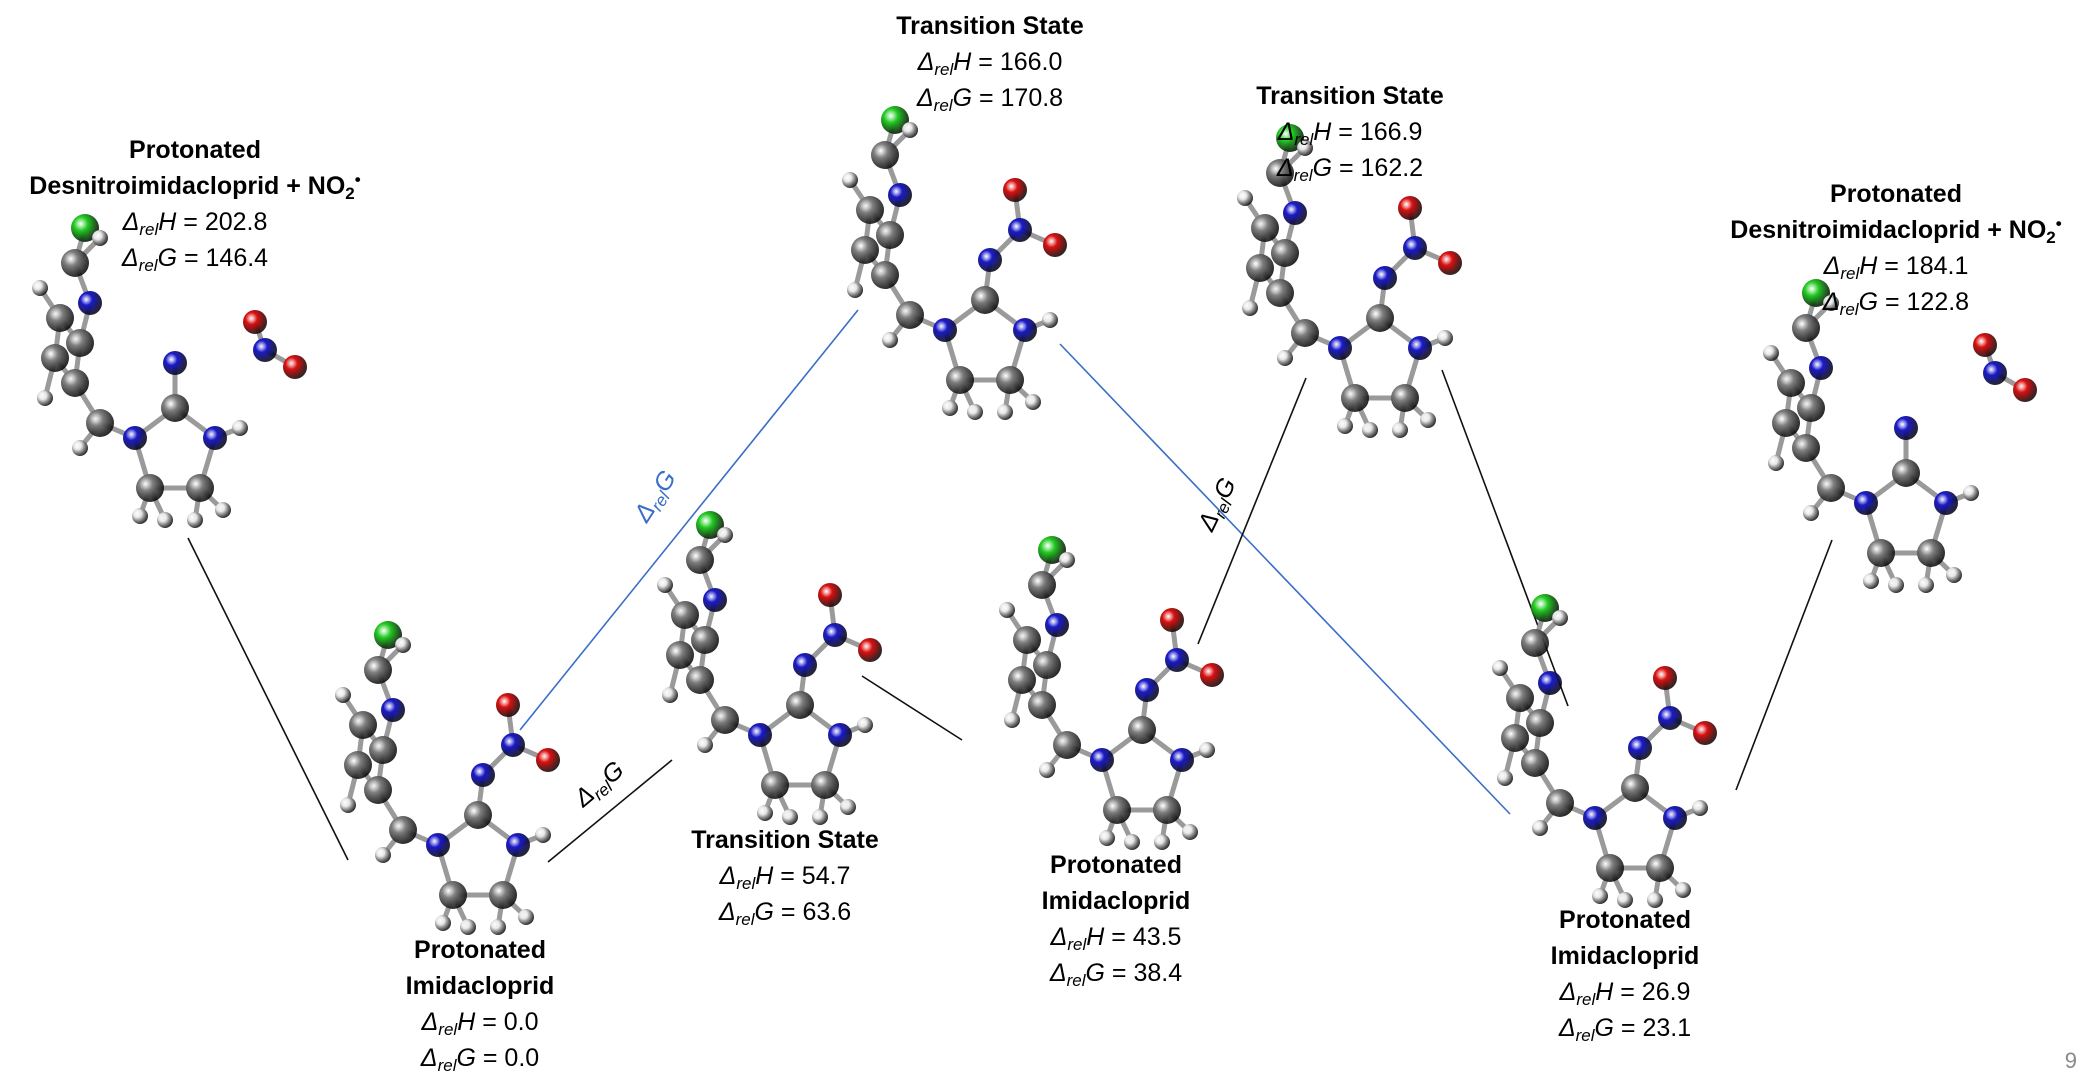 The width and height of the screenshot is (2087, 1080). What do you see at coordinates (1018, 98) in the screenshot?
I see `energy-value: = 170.8` at bounding box center [1018, 98].